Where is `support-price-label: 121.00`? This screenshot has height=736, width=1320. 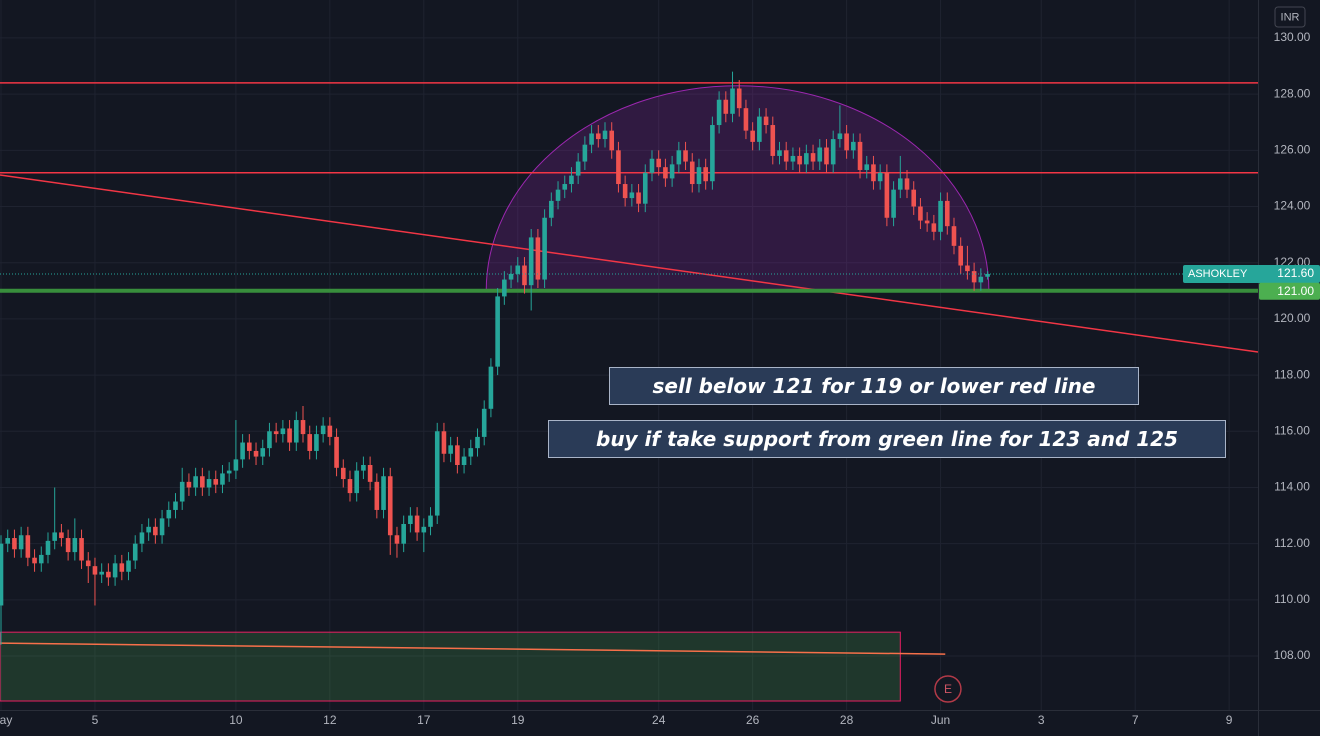
support-price-label: 121.00 is located at coordinates (1295, 291).